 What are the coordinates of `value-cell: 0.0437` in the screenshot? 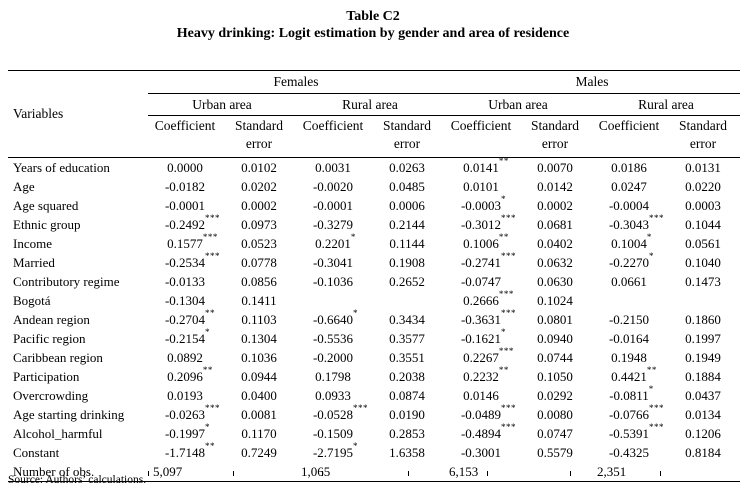 It's located at (703, 395).